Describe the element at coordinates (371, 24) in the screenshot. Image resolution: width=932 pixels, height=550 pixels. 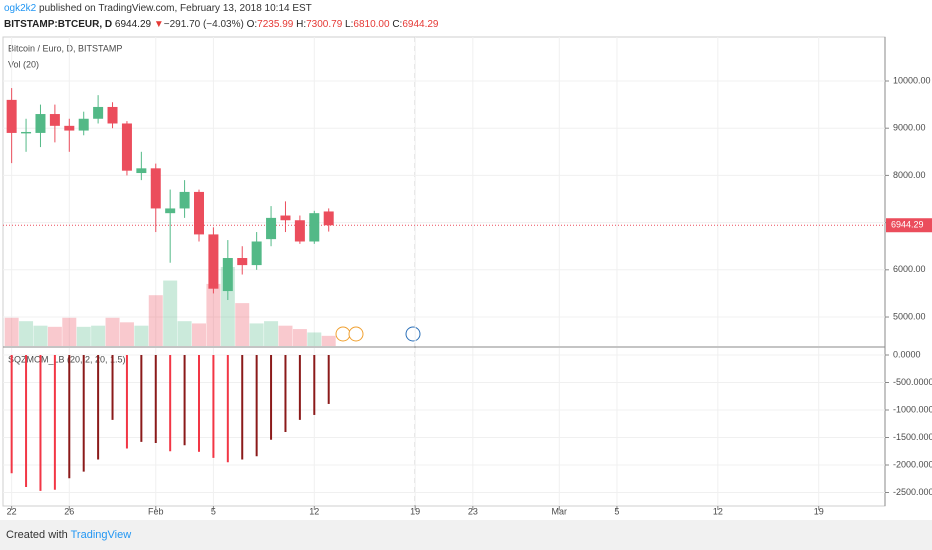
I see `l: 6810.00` at that location.